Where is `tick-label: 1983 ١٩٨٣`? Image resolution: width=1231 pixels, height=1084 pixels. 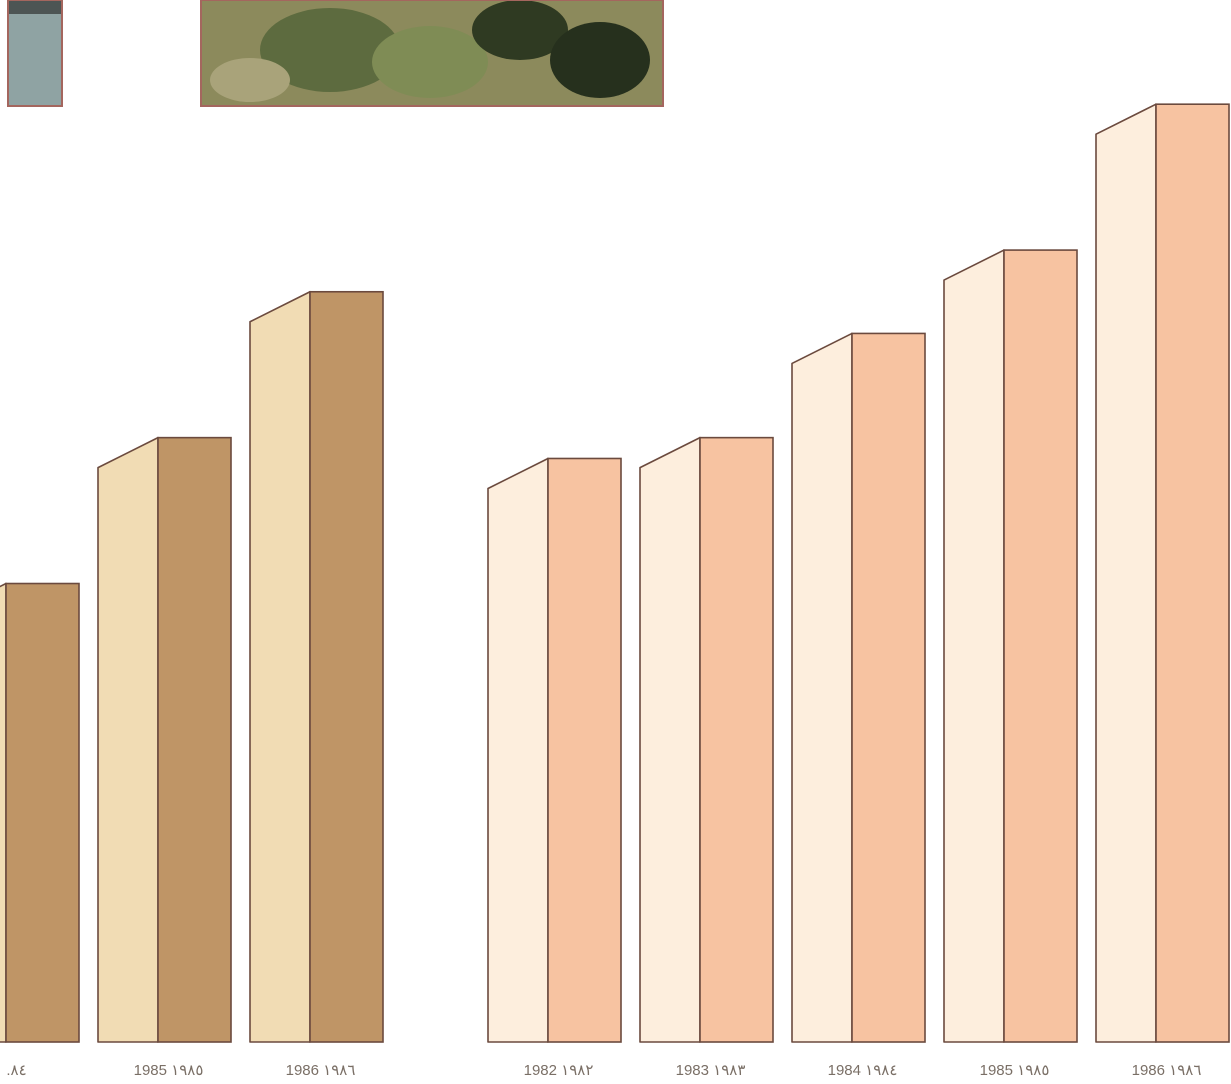
tick-label: 1983 ١٩٨٣ is located at coordinates (711, 1070).